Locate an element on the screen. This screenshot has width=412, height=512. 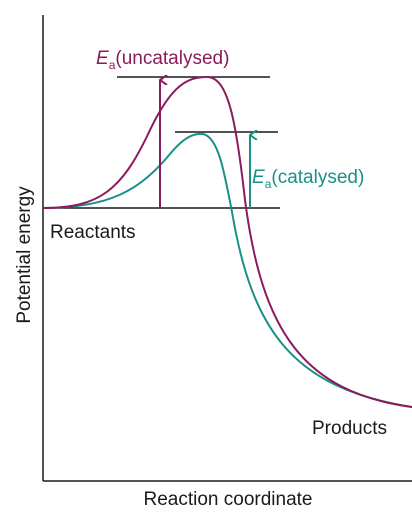
uncatalysed-label: Ea(uncatalysed) is located at coordinates (162, 60).